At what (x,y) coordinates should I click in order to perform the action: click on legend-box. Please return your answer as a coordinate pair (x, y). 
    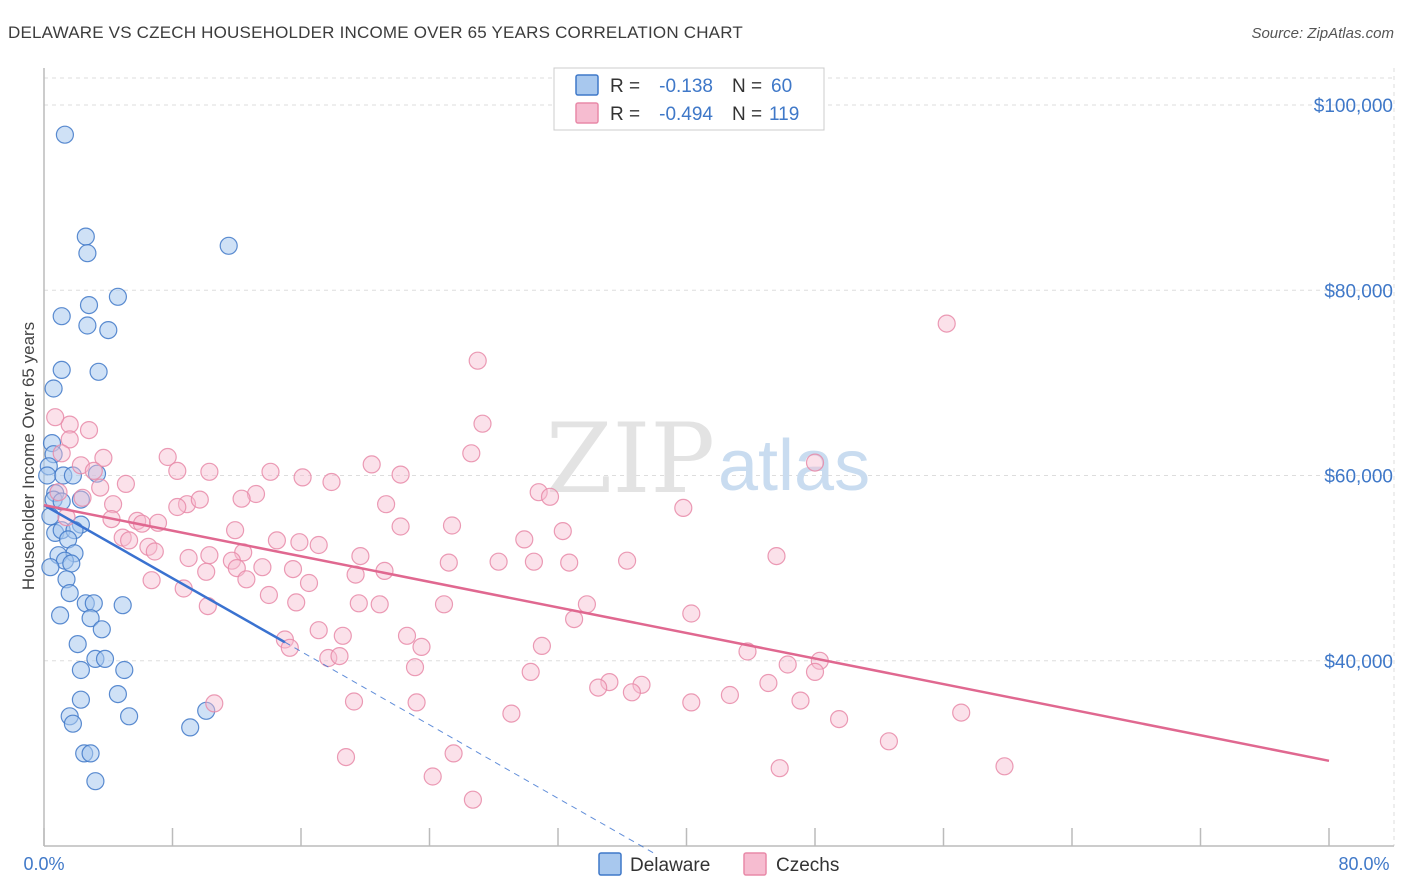
    Looking at the image, I should click on (689, 99).